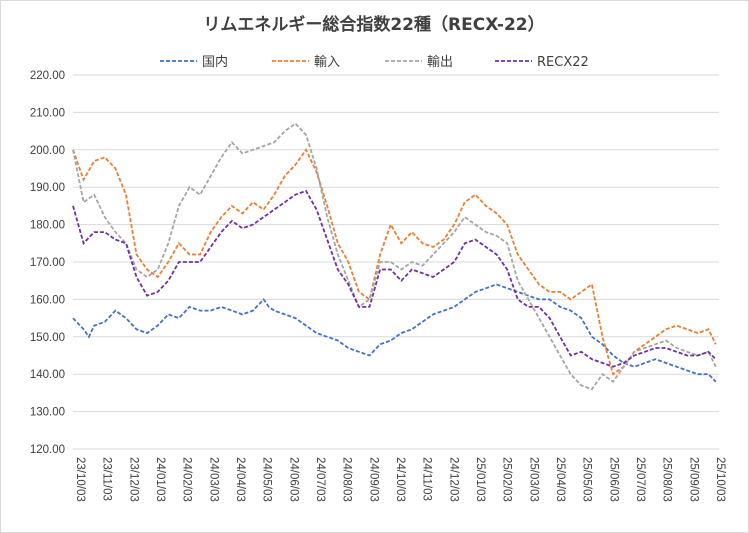 The height and width of the screenshot is (533, 749). What do you see at coordinates (47, 338) in the screenshot?
I see `y-tick-label: 150.00` at bounding box center [47, 338].